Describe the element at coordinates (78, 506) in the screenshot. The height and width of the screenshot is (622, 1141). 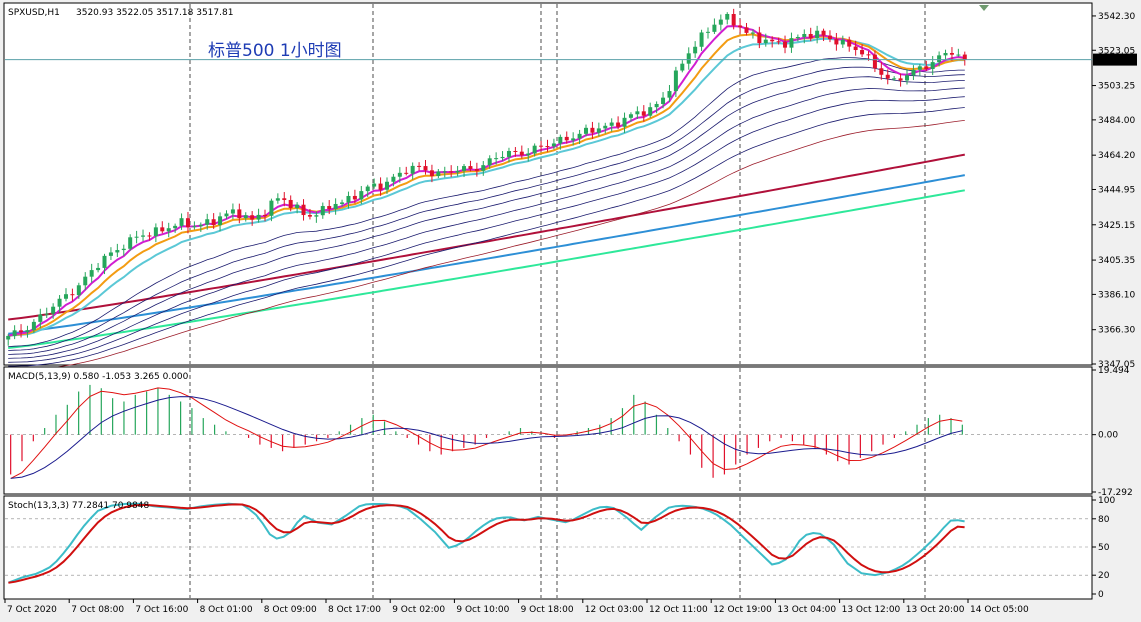
I see `stoch-label: Stoch(13,3,3) 77.2841 70.9848` at that location.